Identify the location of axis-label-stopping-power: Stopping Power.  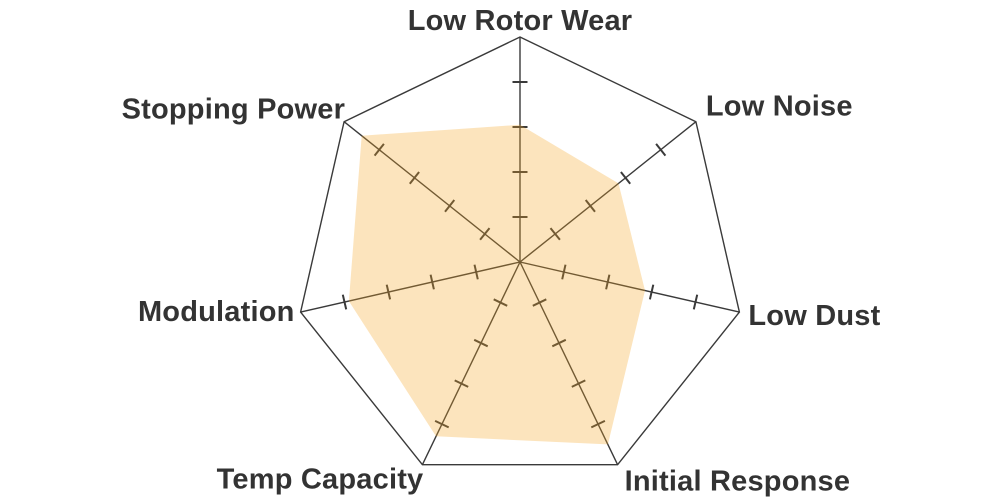
(234, 110).